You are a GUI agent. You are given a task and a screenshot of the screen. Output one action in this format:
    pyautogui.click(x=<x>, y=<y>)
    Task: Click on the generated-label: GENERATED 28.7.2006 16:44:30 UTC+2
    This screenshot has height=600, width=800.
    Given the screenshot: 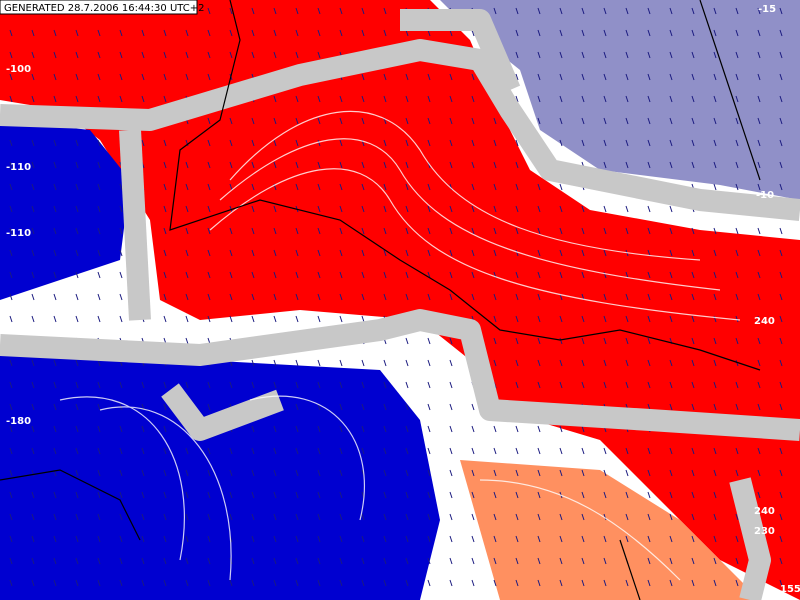 What is the action you would take?
    pyautogui.click(x=104, y=8)
    